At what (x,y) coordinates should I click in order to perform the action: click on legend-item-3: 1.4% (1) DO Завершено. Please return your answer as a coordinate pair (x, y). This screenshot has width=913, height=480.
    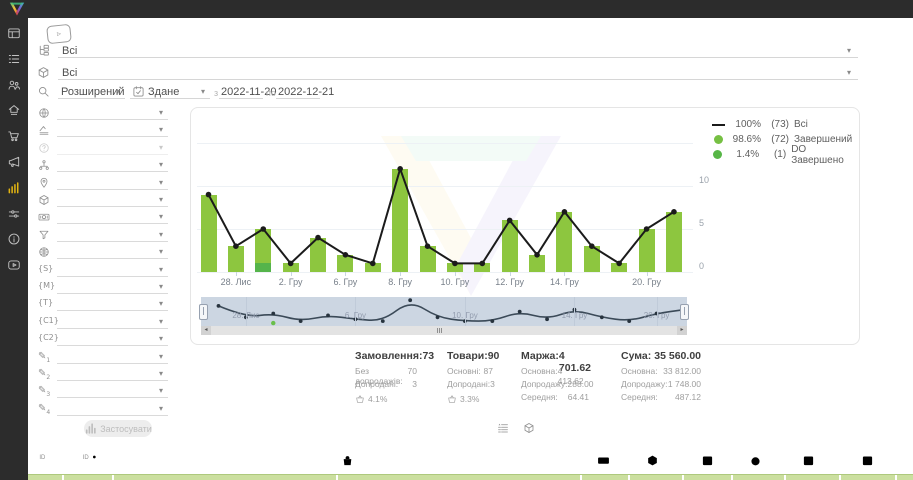
    Looking at the image, I should click on (785, 155).